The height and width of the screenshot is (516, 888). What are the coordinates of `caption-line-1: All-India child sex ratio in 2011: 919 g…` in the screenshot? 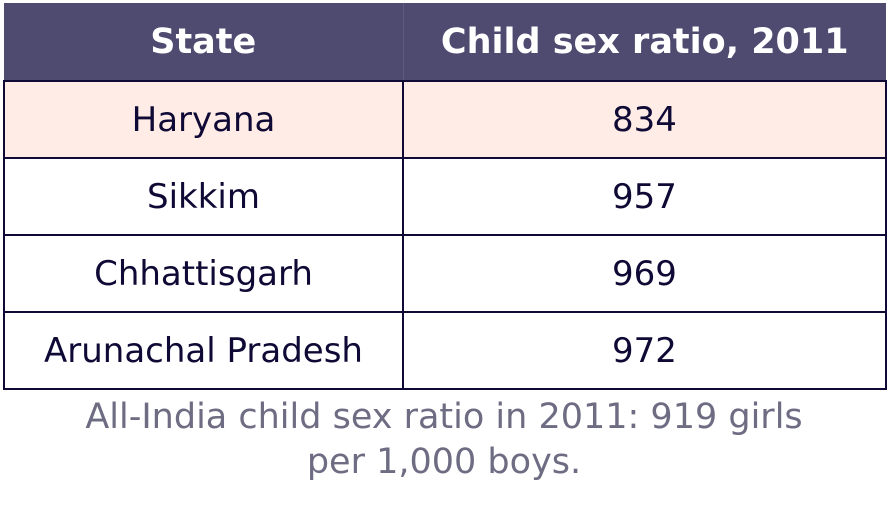 It's located at (444, 417).